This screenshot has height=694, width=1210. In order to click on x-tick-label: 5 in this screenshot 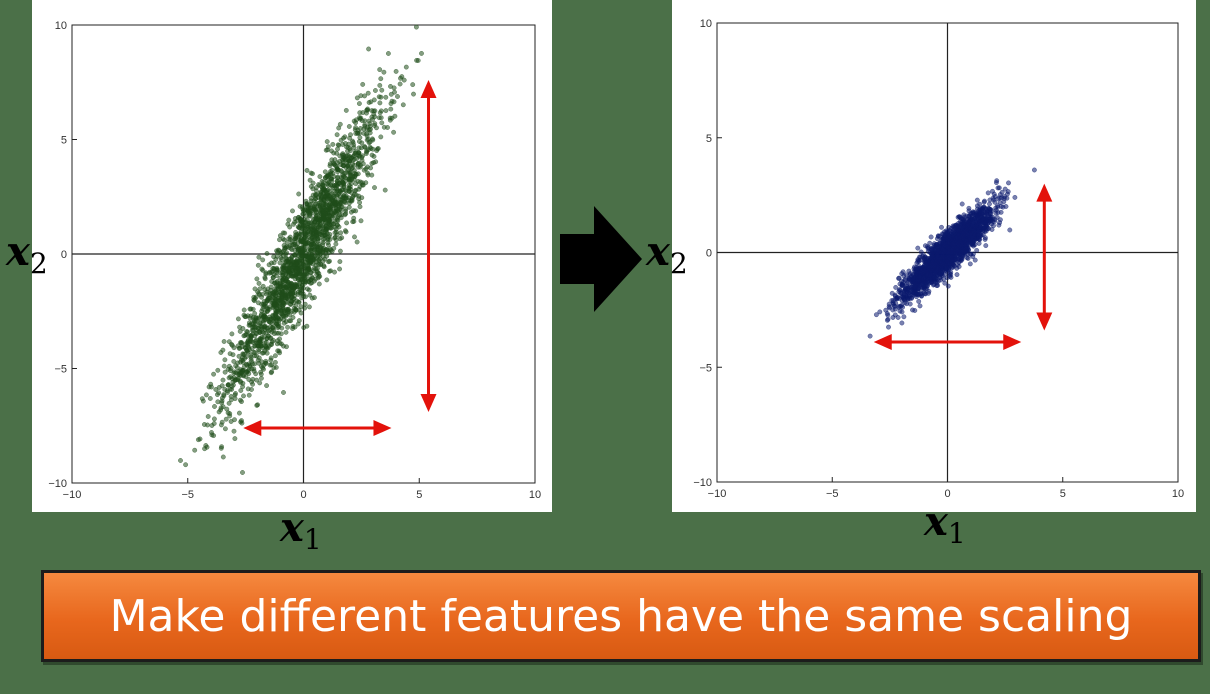, I will do `click(1063, 494)`.